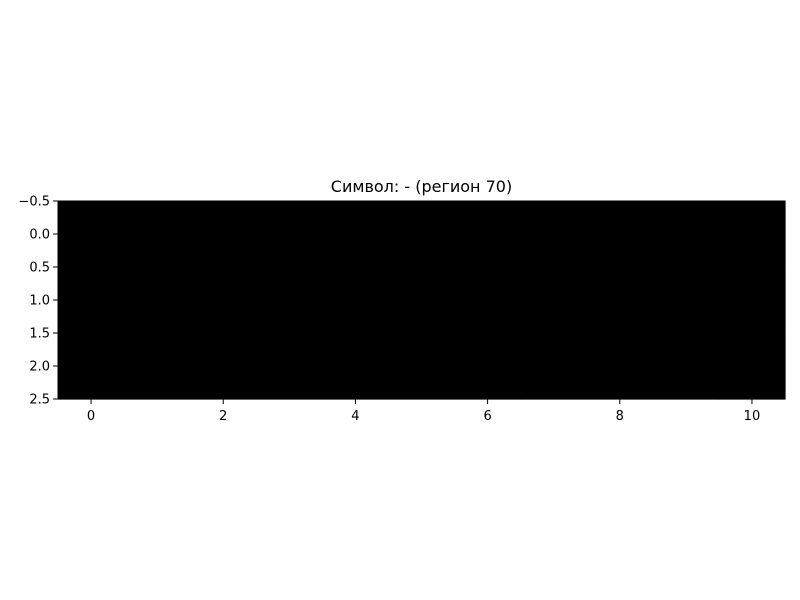 This screenshot has width=800, height=600. Describe the element at coordinates (39, 367) in the screenshot. I see `y-tick-label: 2.0` at that location.